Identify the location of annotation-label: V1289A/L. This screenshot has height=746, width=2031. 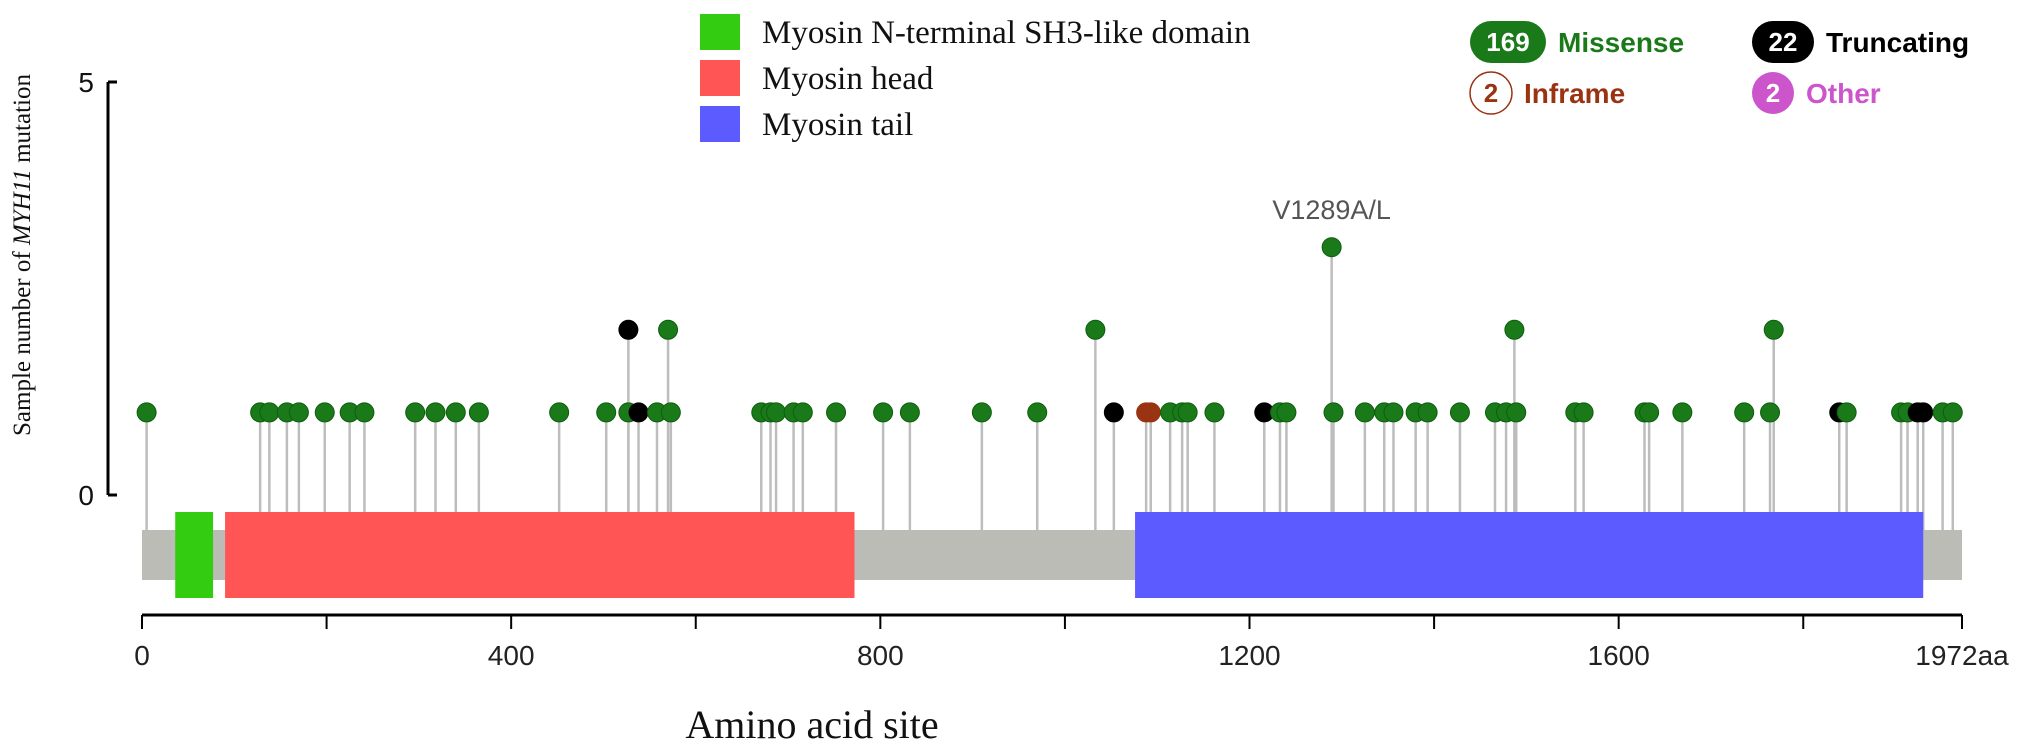
(1331, 210).